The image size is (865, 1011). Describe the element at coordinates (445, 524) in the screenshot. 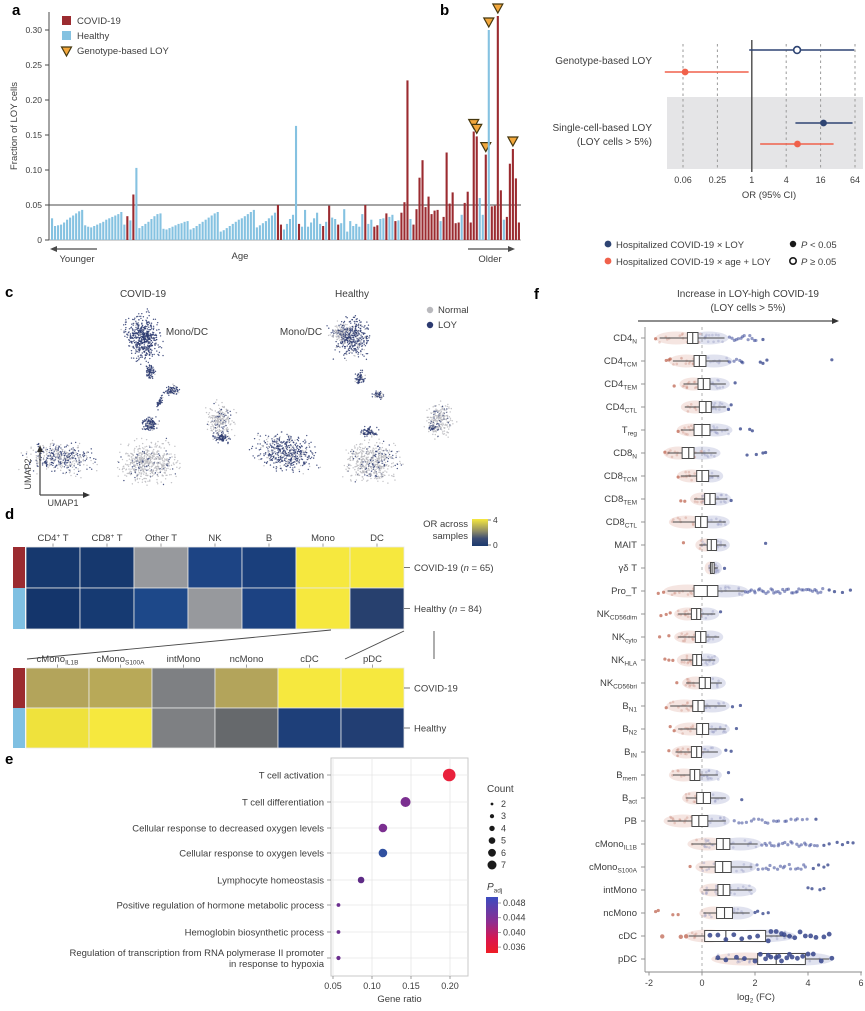

I see `d-colorbar-label: OR across` at that location.